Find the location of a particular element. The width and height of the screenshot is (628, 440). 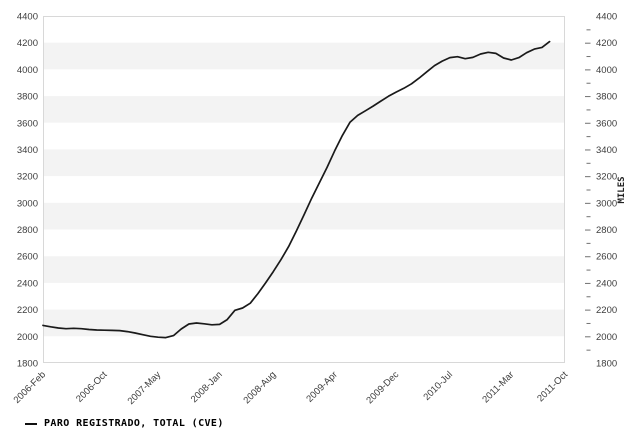

y-tick-label-left: 2600 is located at coordinates (27, 257).